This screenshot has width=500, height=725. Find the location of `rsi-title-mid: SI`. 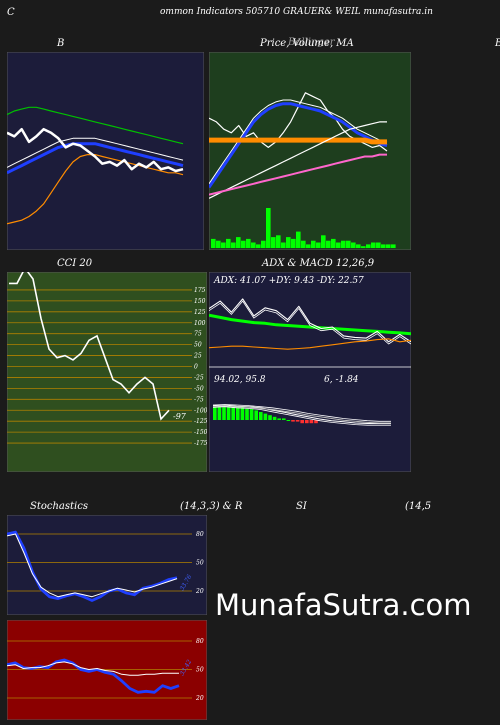

rsi-title-mid: SI is located at coordinates (301, 506).